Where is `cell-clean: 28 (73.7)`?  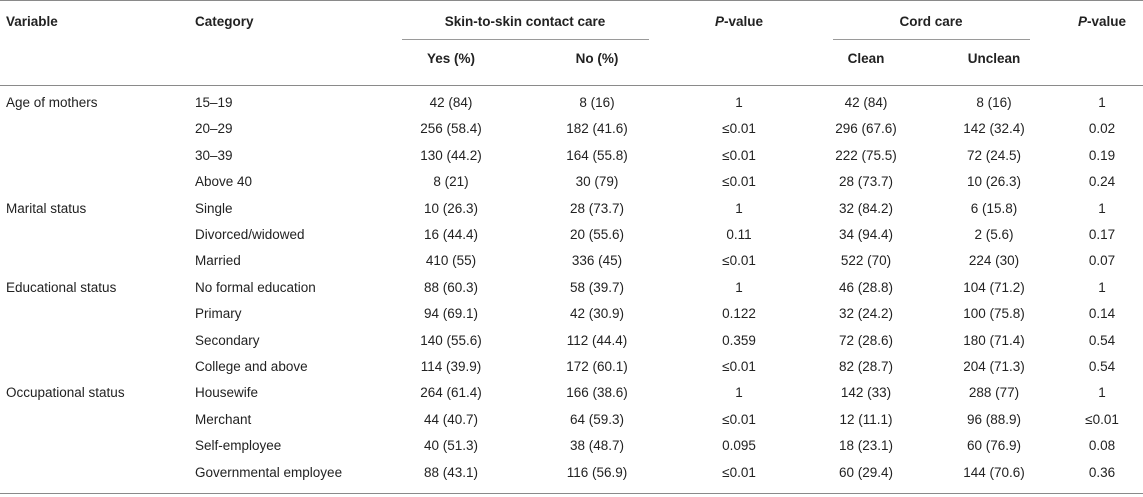
cell-clean: 28 (73.7) is located at coordinates (866, 181).